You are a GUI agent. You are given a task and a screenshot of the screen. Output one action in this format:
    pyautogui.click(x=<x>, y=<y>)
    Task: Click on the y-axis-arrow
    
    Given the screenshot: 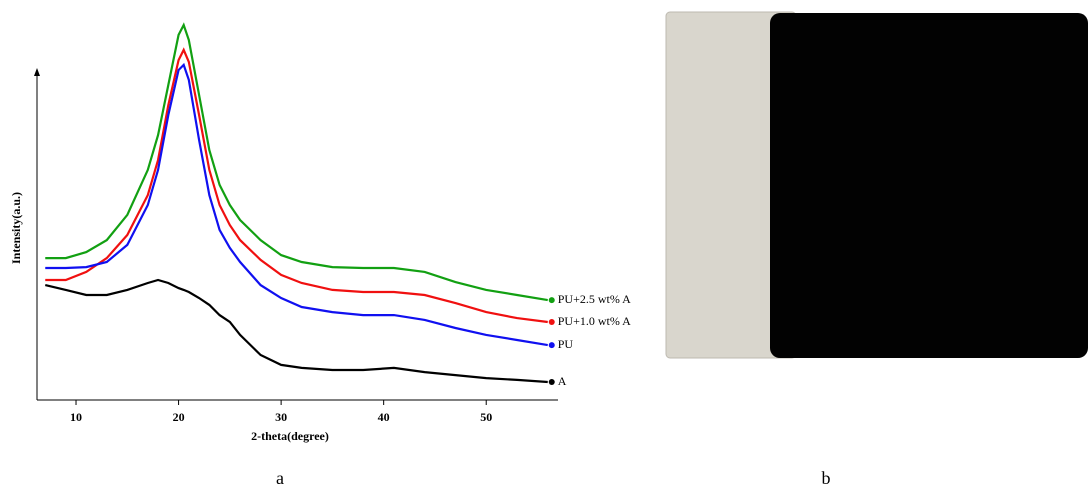 What is the action you would take?
    pyautogui.click(x=37, y=72)
    